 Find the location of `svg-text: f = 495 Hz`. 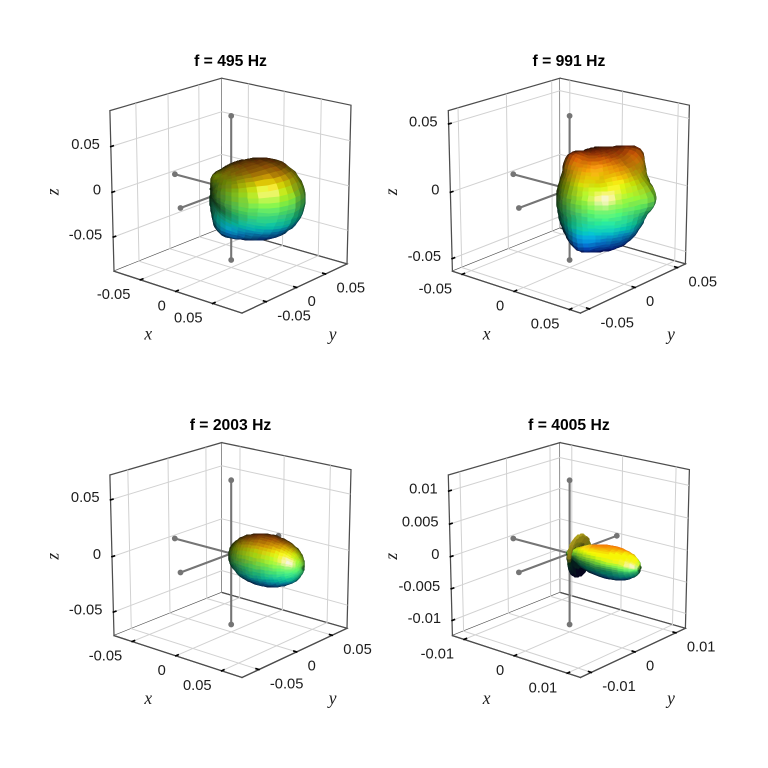

svg-text: f = 495 Hz is located at coordinates (230, 61).